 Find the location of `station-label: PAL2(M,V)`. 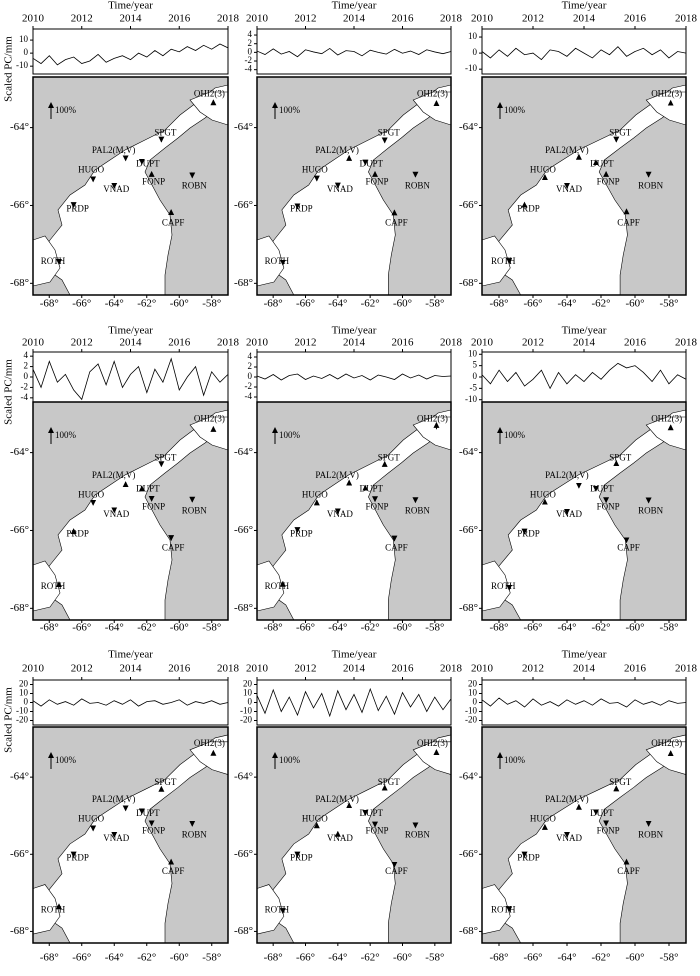

station-label: PAL2(M,V) is located at coordinates (113, 799).